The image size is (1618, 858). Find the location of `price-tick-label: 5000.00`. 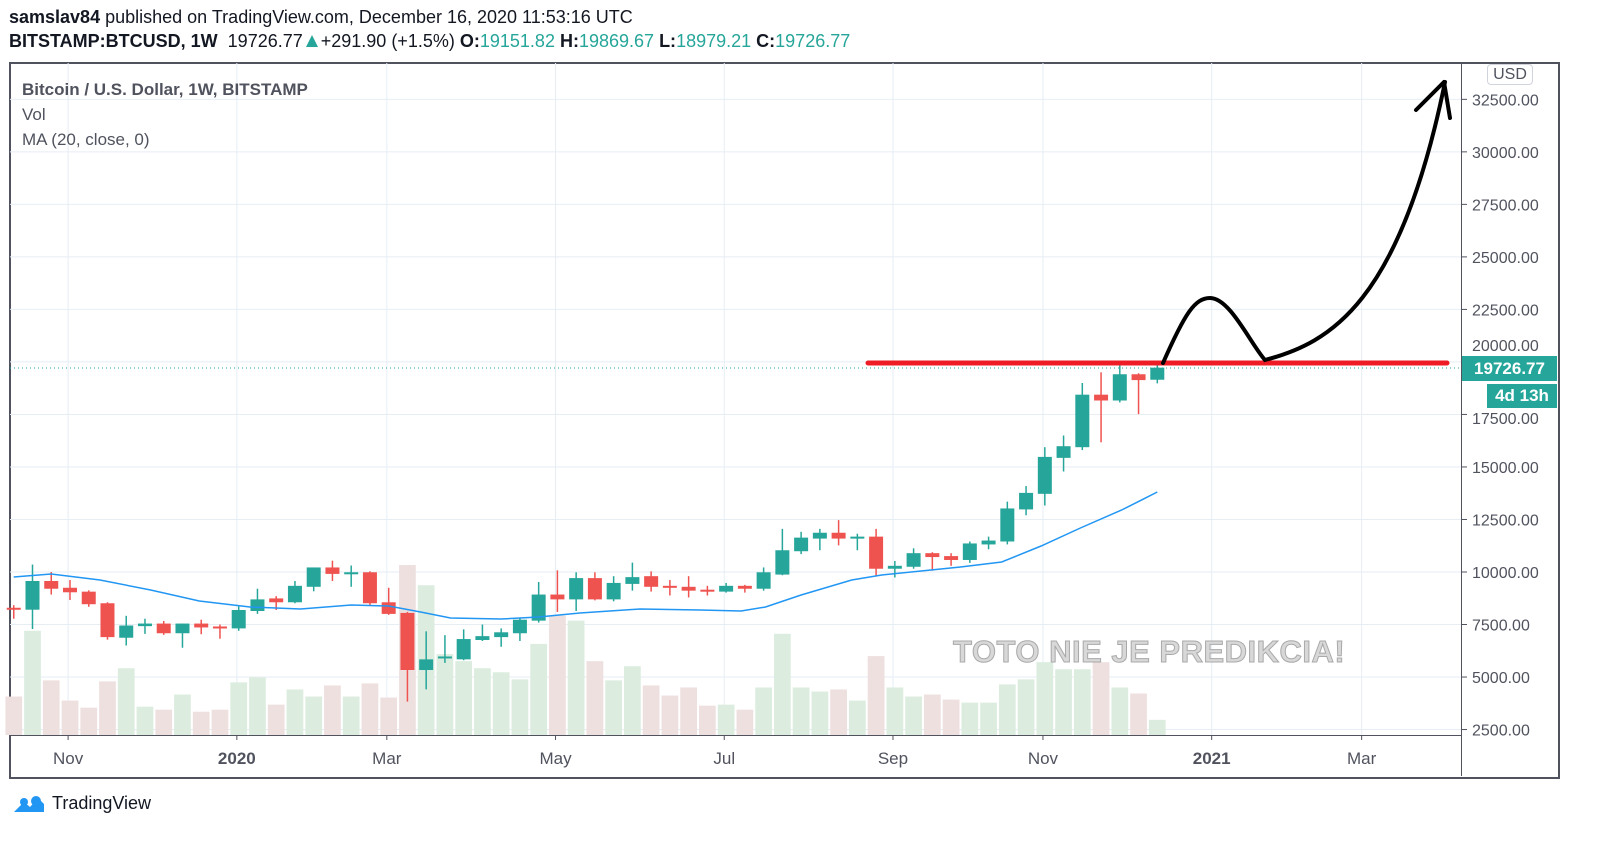

price-tick-label: 5000.00 is located at coordinates (1501, 678).